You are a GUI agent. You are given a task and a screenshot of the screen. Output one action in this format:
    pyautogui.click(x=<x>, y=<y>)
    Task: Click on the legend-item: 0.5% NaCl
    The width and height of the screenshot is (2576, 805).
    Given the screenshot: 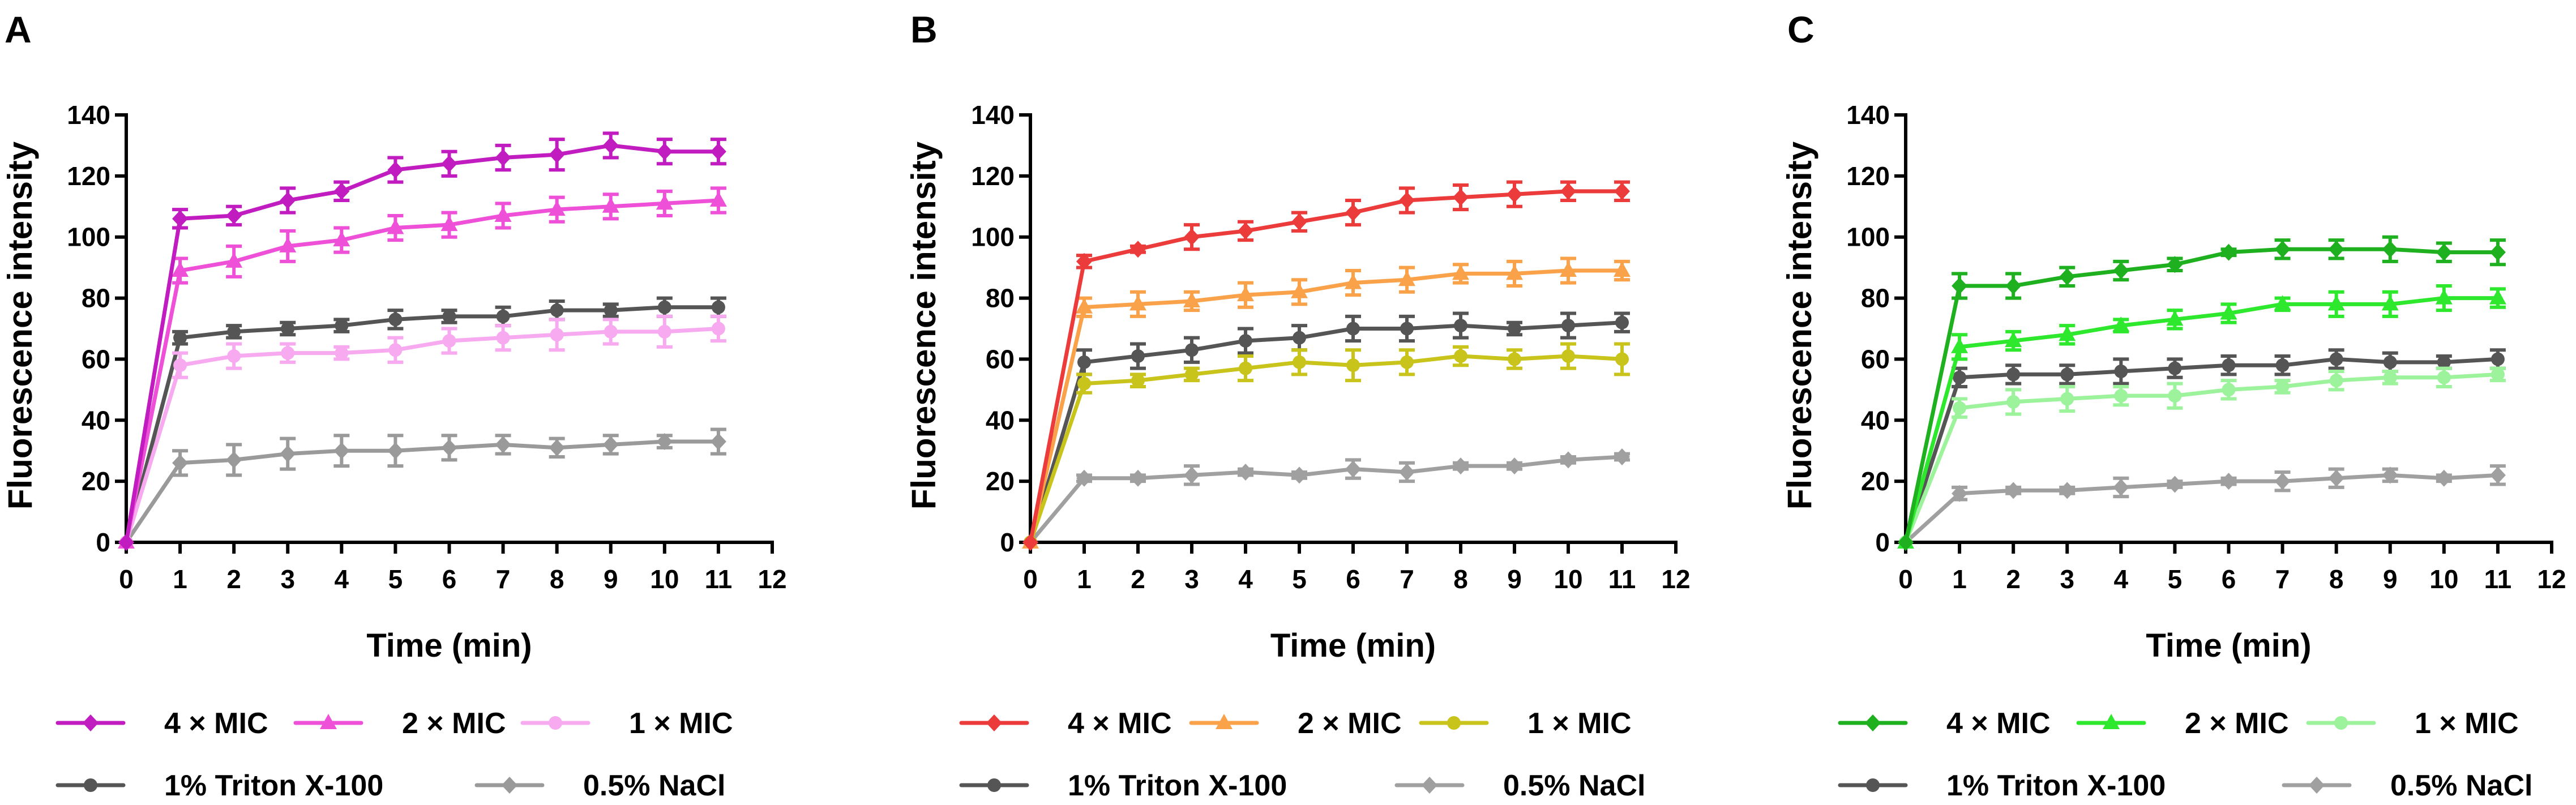 What is the action you would take?
    pyautogui.click(x=599, y=785)
    